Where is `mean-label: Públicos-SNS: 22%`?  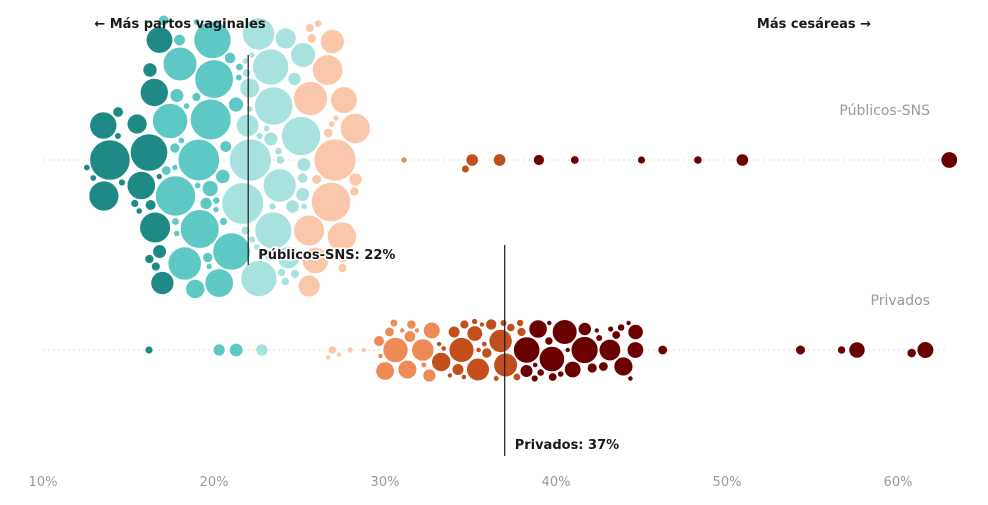 mean-label: Públicos-SNS: 22% is located at coordinates (326, 255).